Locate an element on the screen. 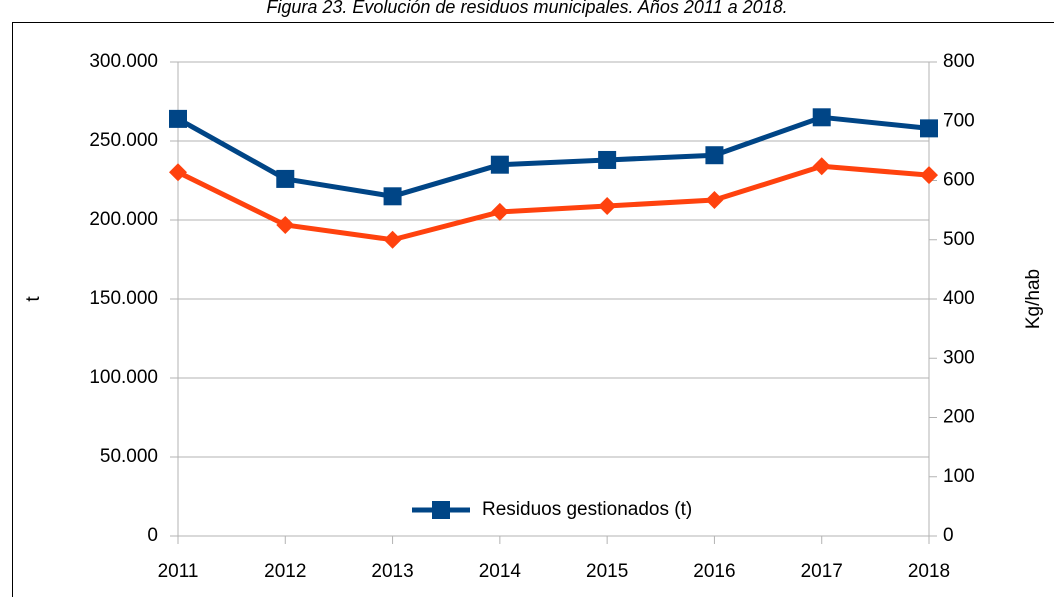 The image size is (1054, 597). y-tick-label: 150.000 is located at coordinates (123, 298).